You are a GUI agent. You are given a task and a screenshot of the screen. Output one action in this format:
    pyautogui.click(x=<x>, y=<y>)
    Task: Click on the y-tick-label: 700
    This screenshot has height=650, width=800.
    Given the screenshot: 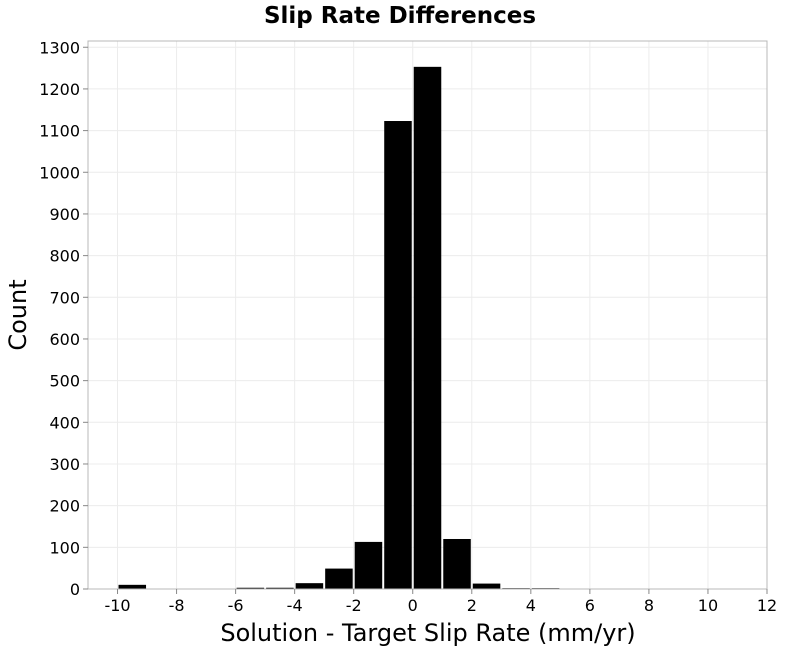 What is the action you would take?
    pyautogui.click(x=64, y=297)
    